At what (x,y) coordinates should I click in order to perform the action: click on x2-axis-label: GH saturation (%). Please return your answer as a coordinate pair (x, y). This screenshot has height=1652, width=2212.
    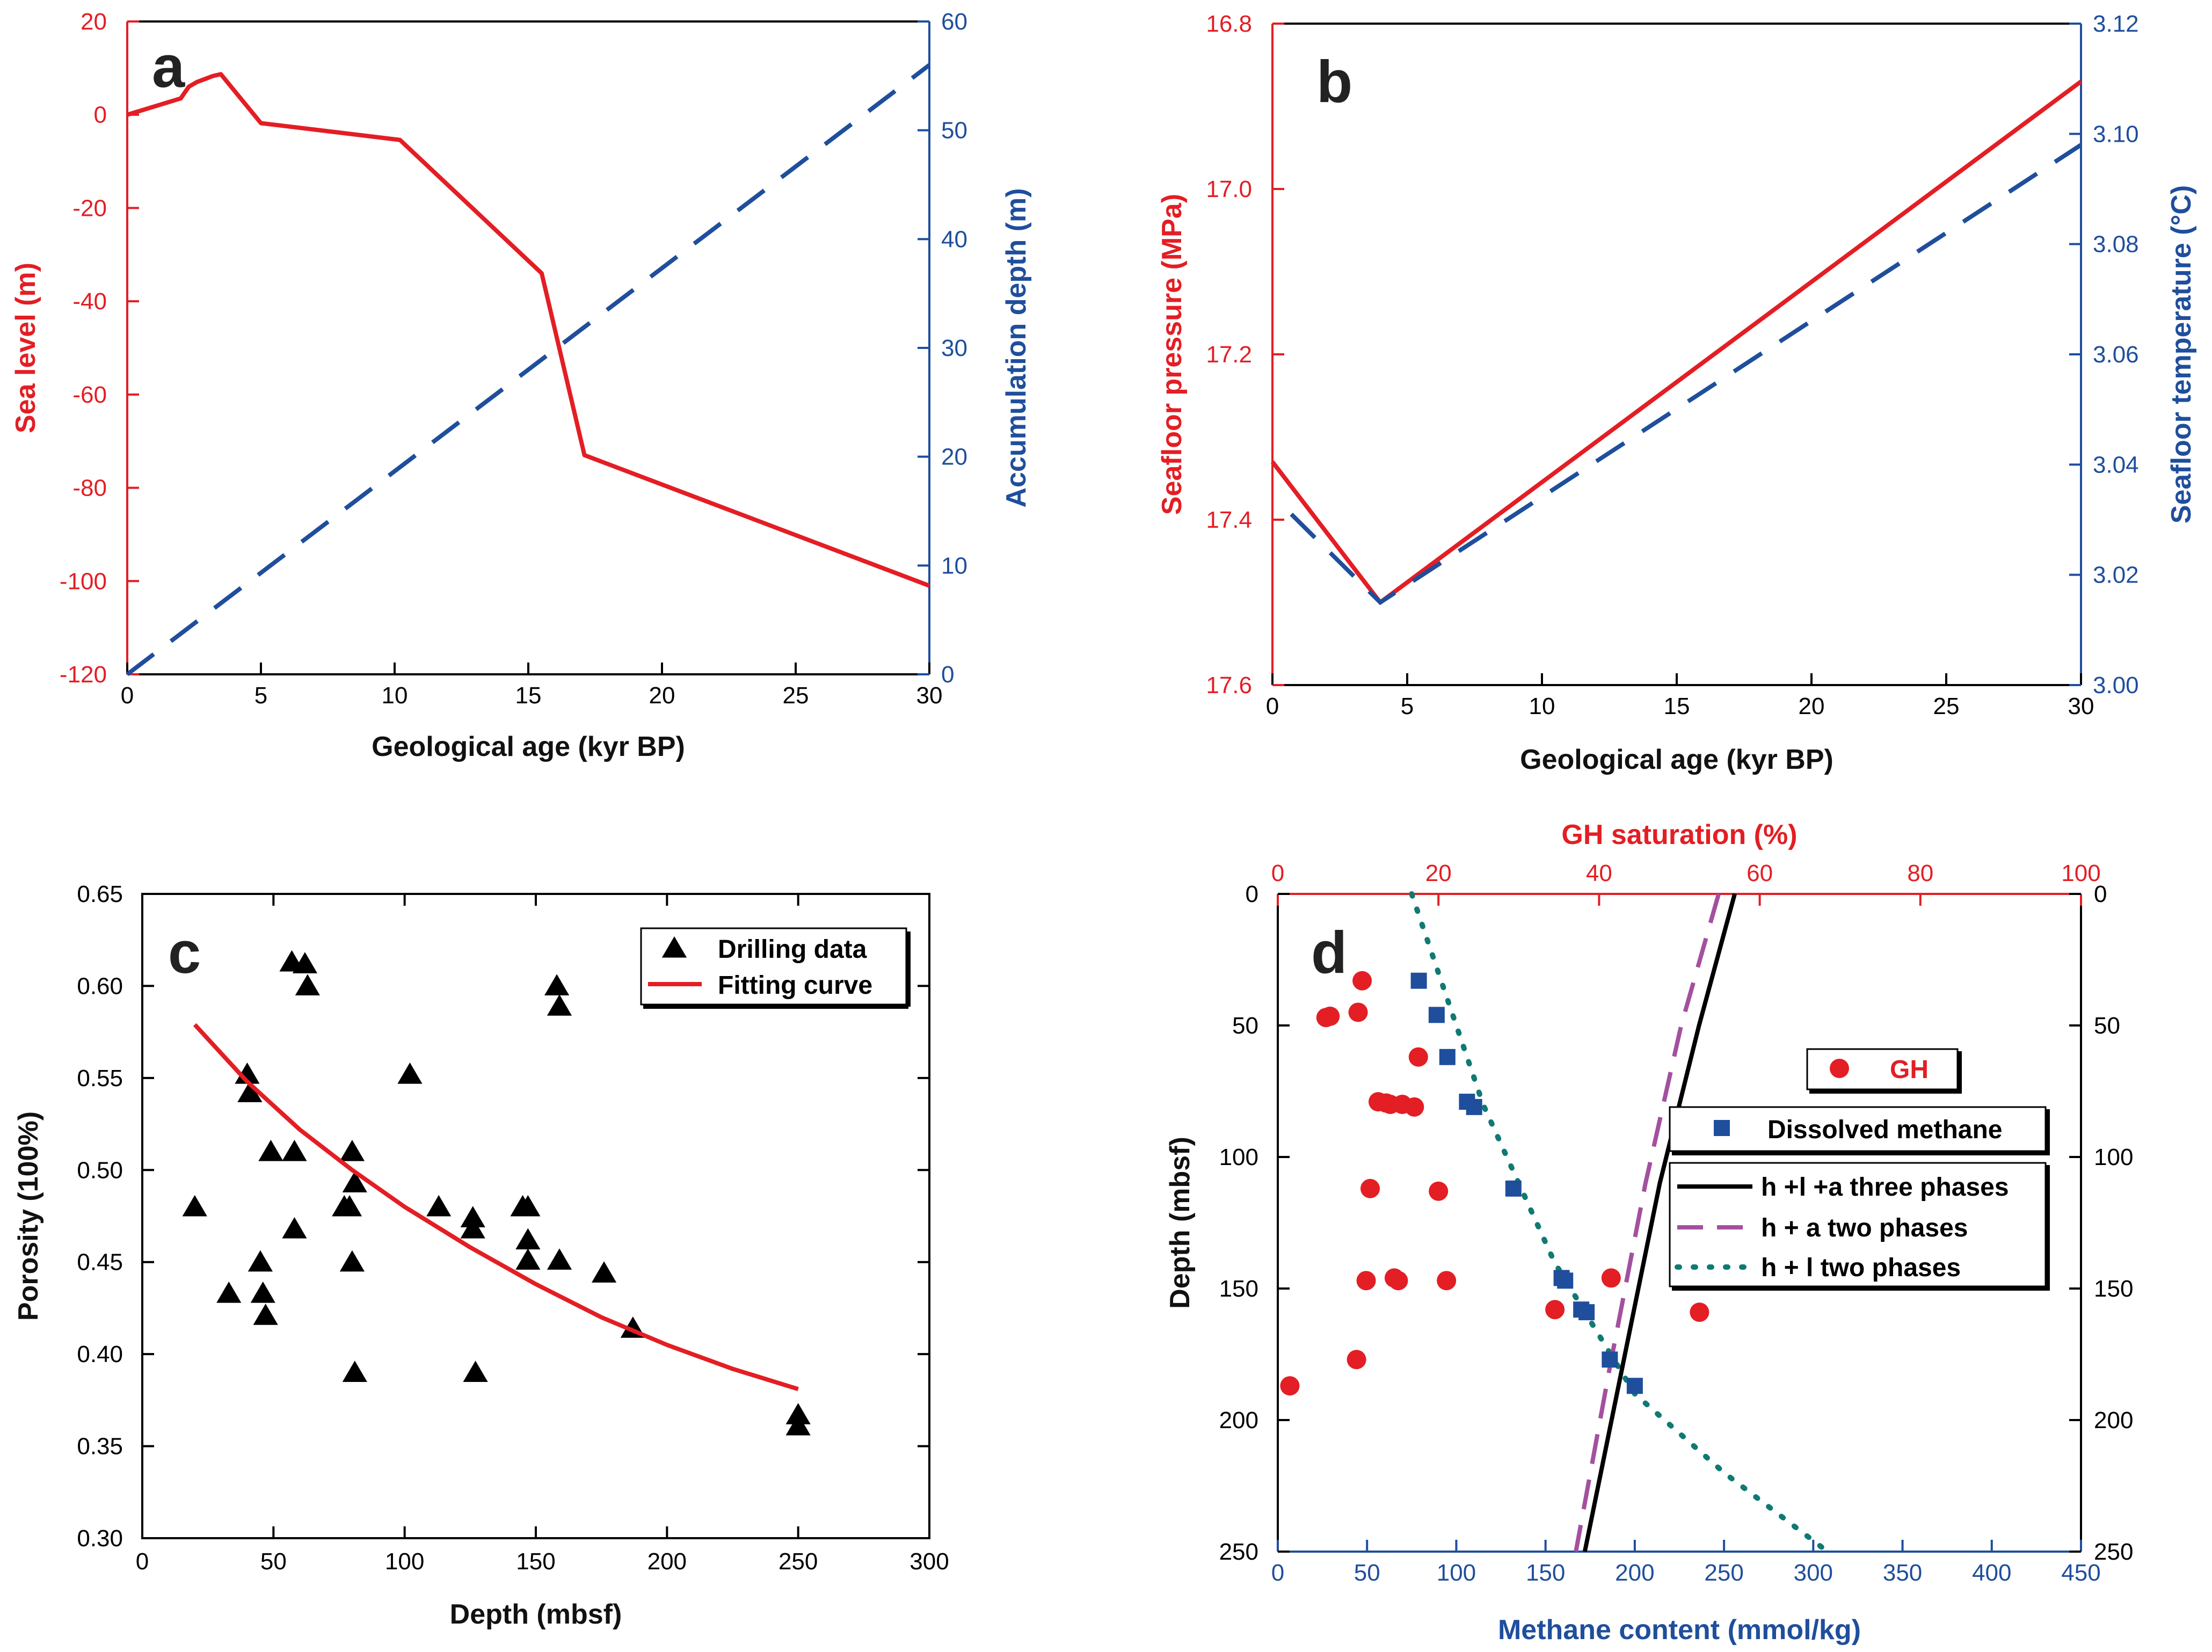
    Looking at the image, I should click on (1679, 835).